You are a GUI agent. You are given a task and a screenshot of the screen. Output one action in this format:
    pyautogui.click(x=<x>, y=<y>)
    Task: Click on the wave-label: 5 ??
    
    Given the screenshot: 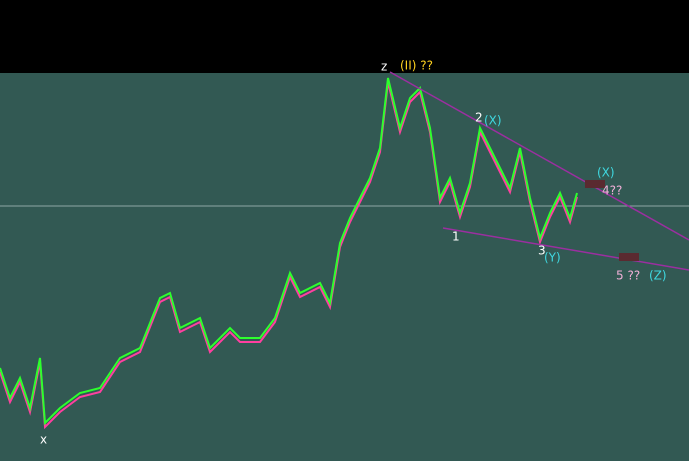 What is the action you would take?
    pyautogui.click(x=628, y=276)
    